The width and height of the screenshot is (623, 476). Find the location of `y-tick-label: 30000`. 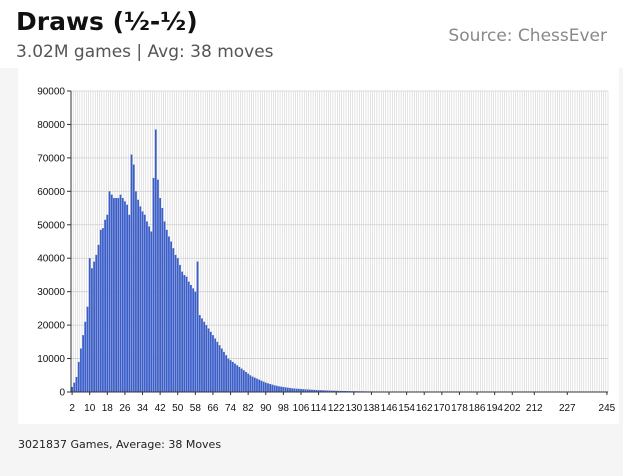

y-tick-label: 30000 is located at coordinates (51, 292).